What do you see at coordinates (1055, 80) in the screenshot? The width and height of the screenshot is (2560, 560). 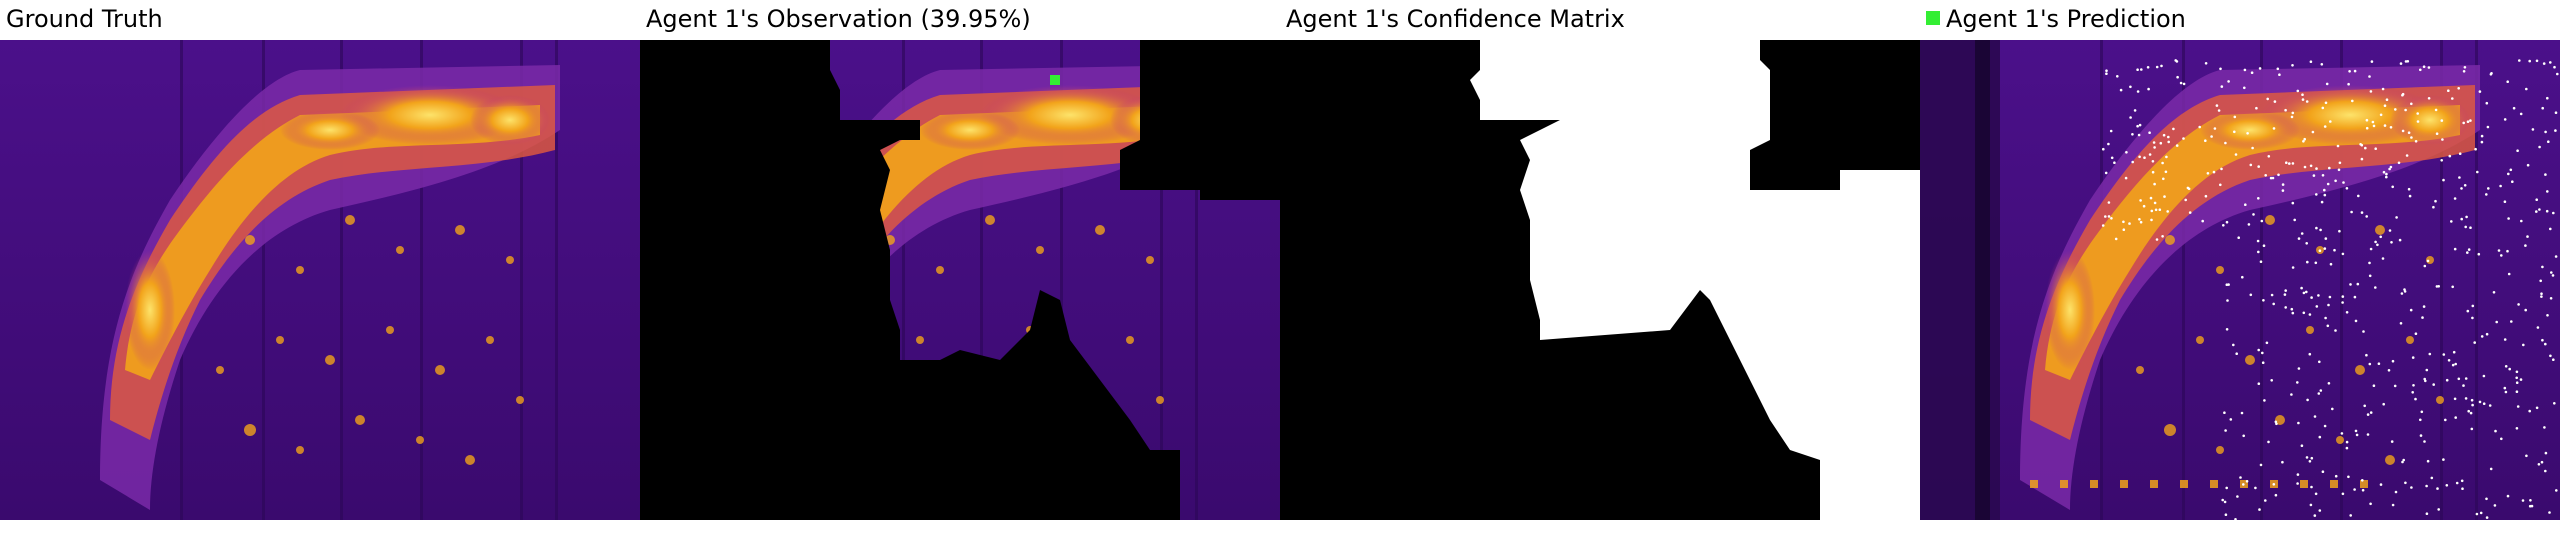 I see `agent-marker` at bounding box center [1055, 80].